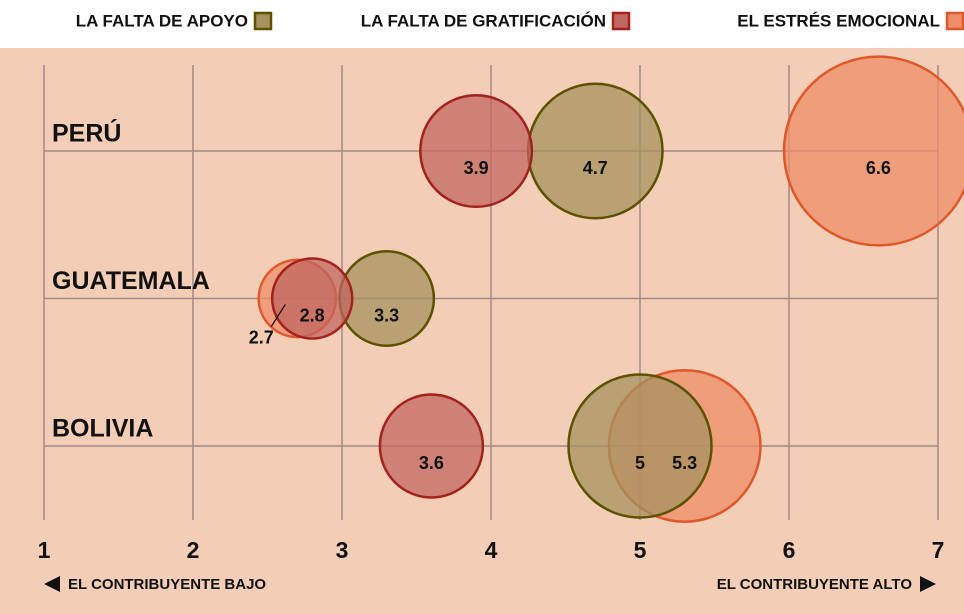  What do you see at coordinates (278, 315) in the screenshot?
I see `leader-line` at bounding box center [278, 315].